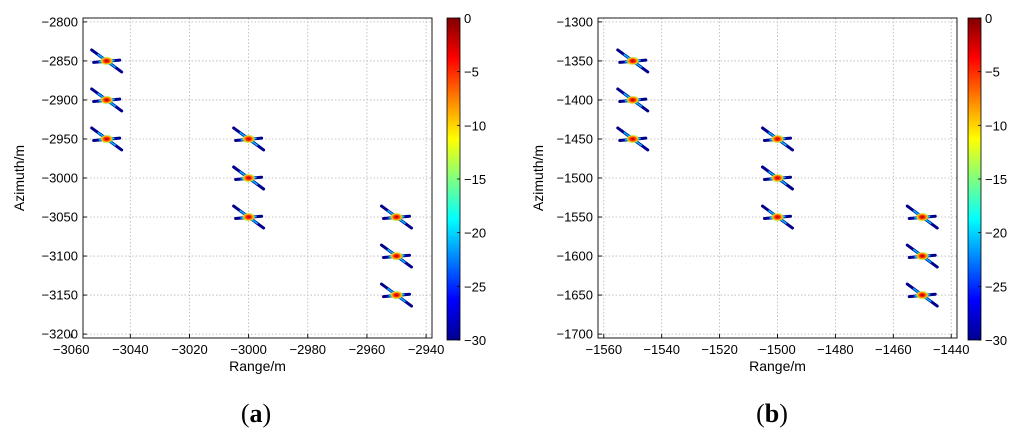 This screenshot has width=1024, height=438. I want to click on y-tick-label: −2800, so click(59, 21).